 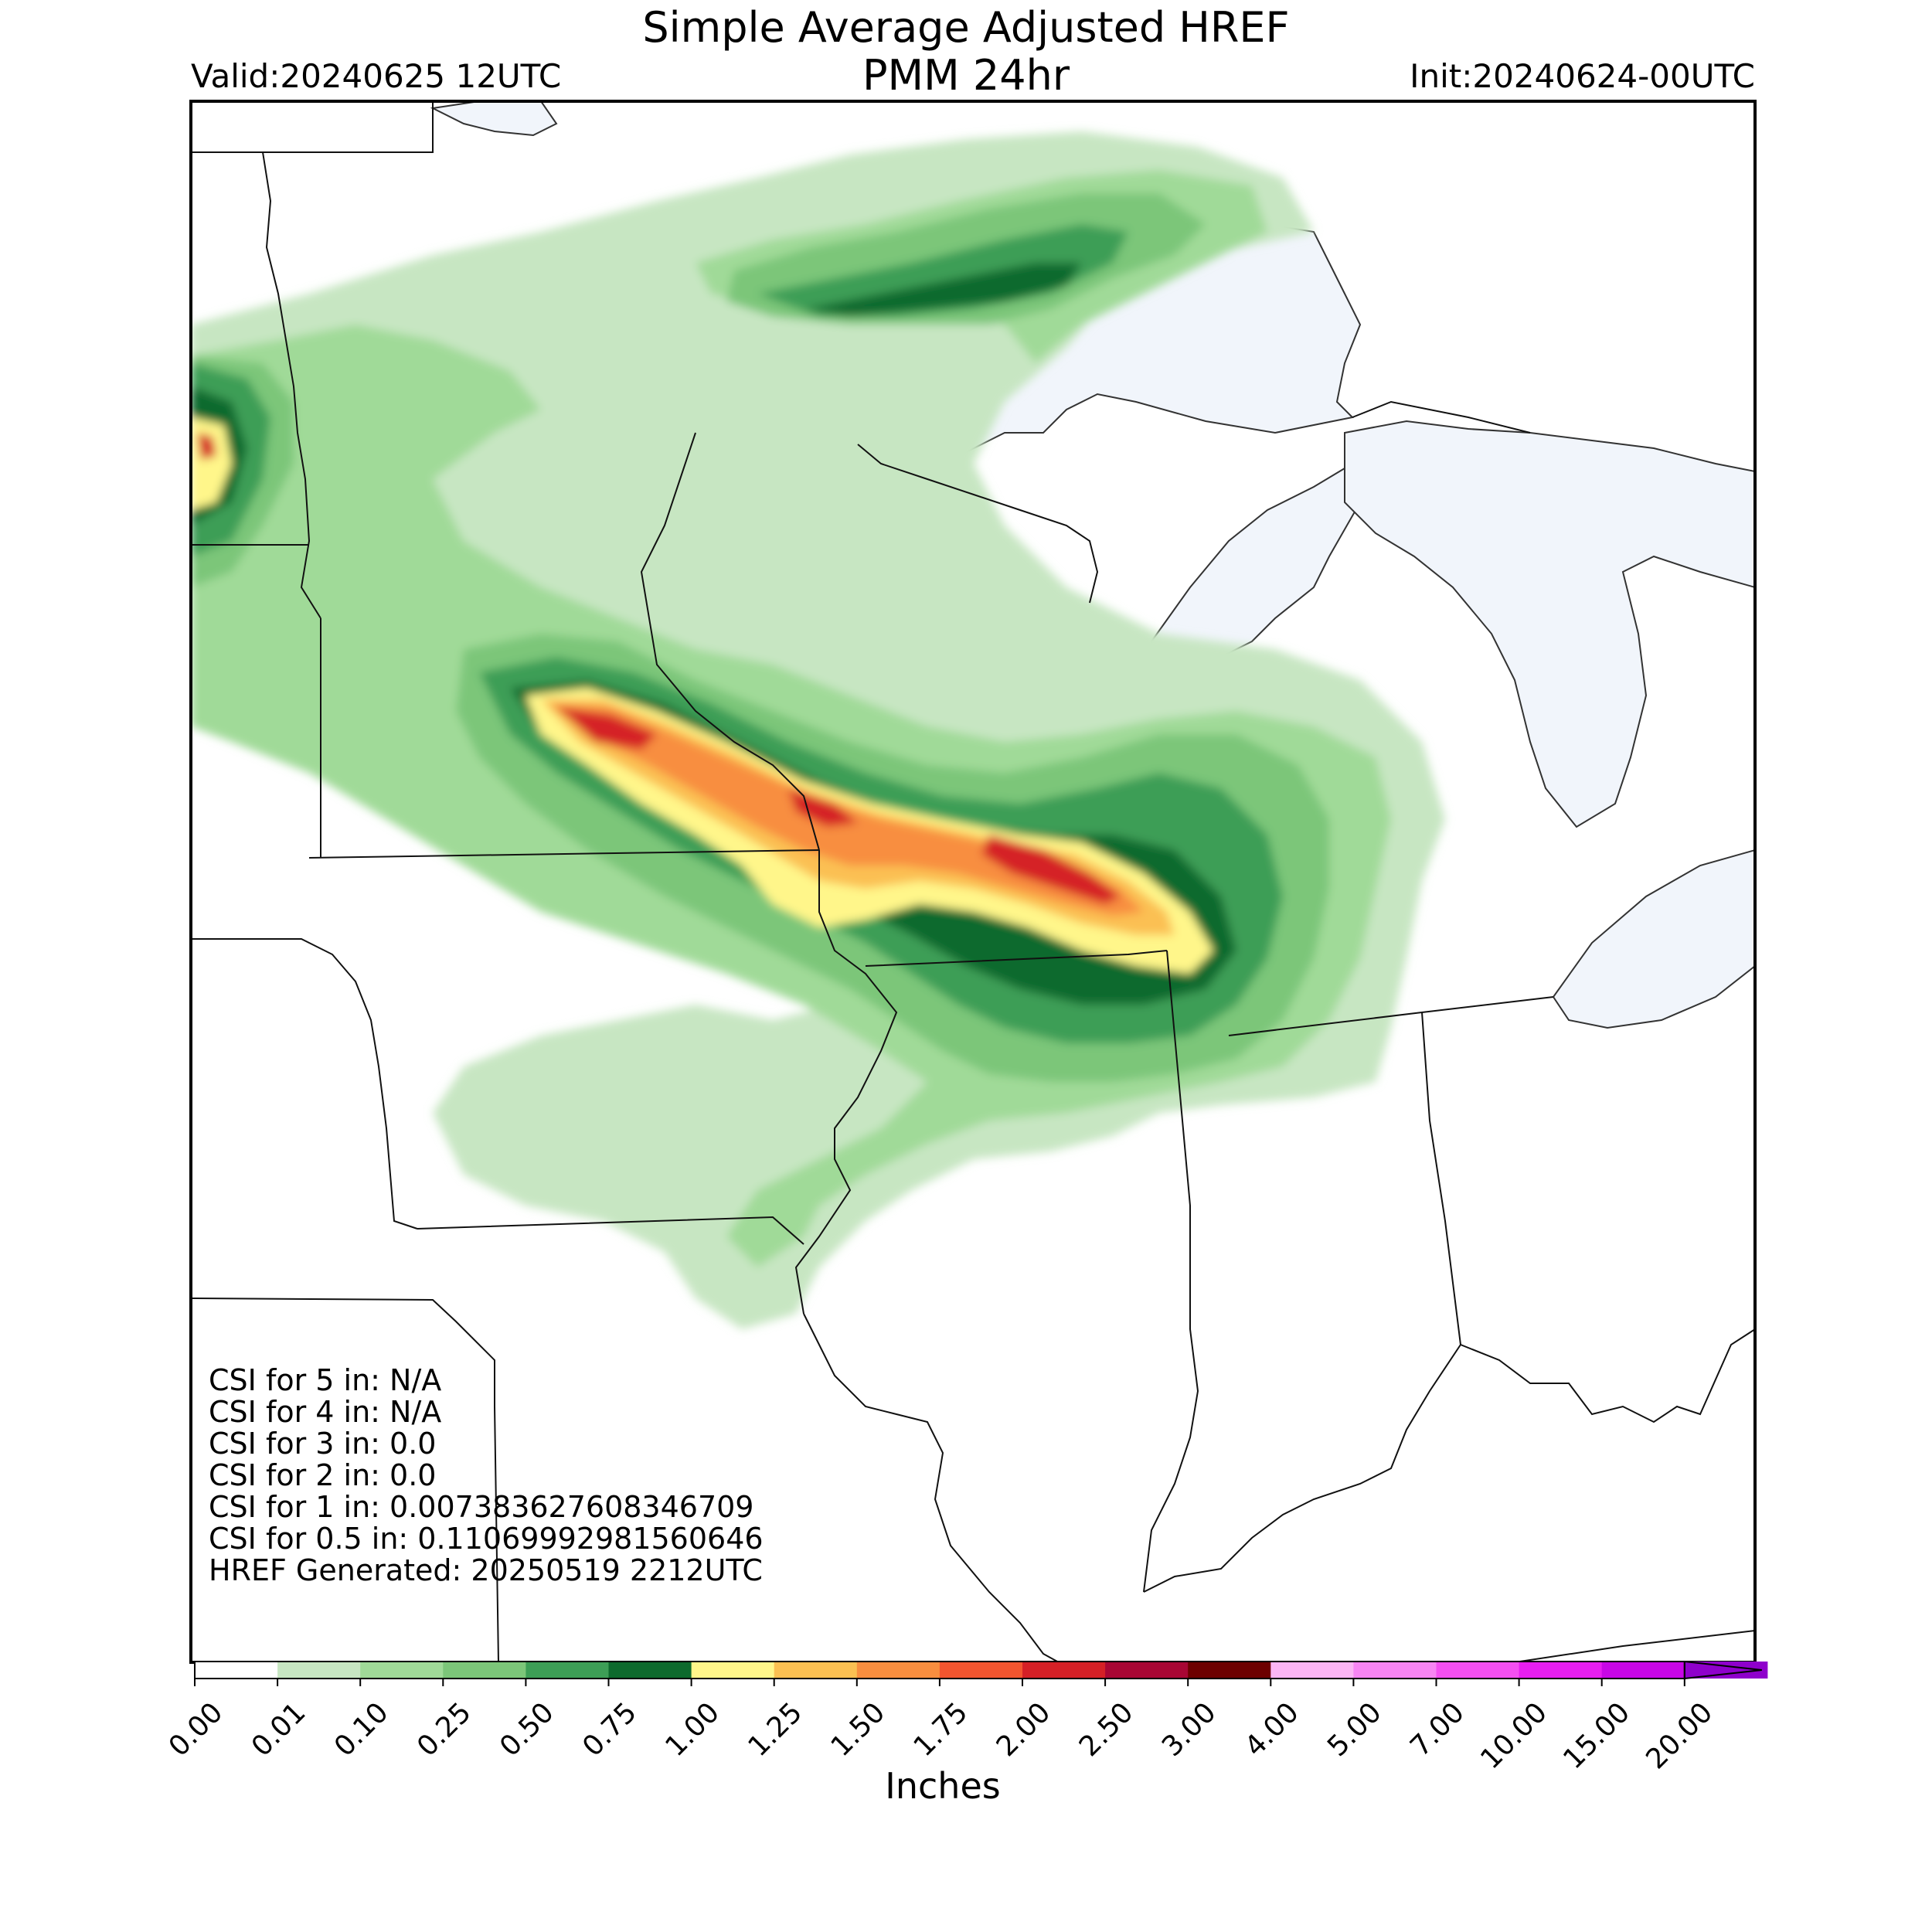 What do you see at coordinates (1597, 1736) in the screenshot?
I see `colorbar-tick-label: 15.00` at bounding box center [1597, 1736].